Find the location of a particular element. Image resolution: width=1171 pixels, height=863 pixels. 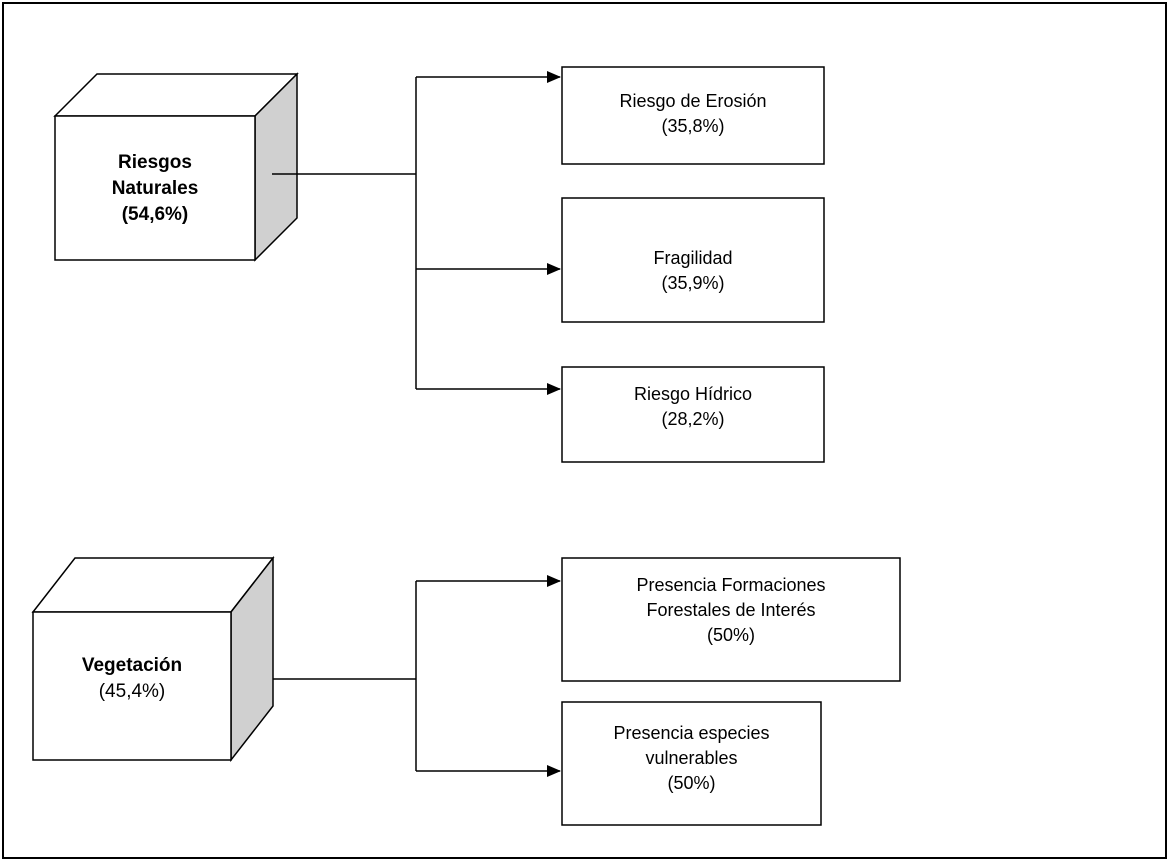

group-name-line: Naturales is located at coordinates (155, 188).